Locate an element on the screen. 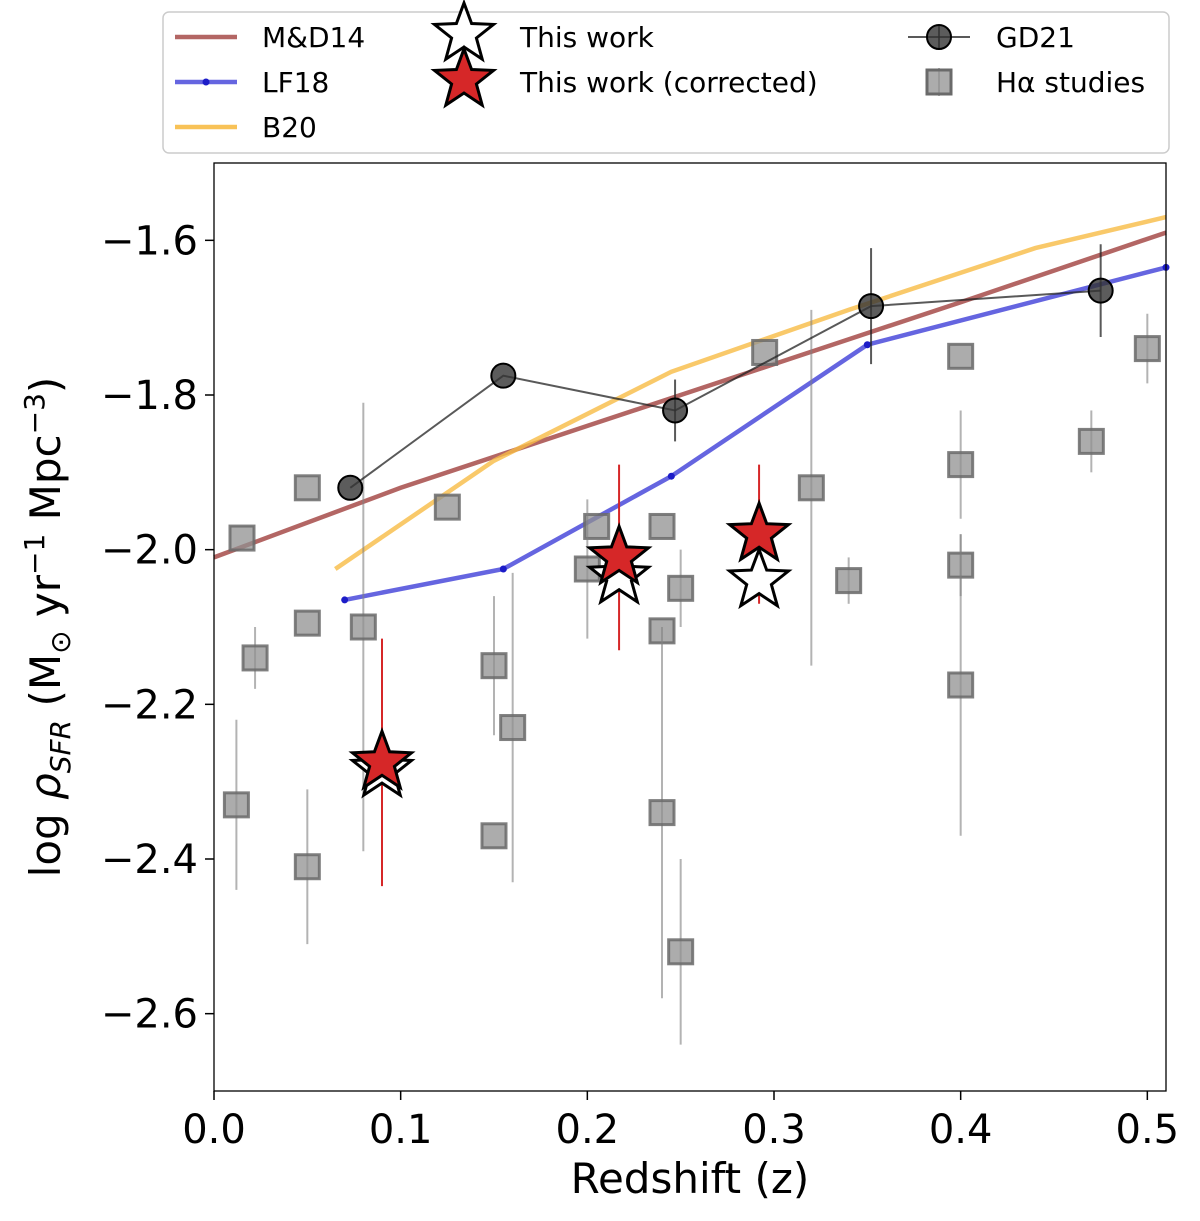 This screenshot has width=1200, height=1221. this-work-series is located at coordinates (570, 675).